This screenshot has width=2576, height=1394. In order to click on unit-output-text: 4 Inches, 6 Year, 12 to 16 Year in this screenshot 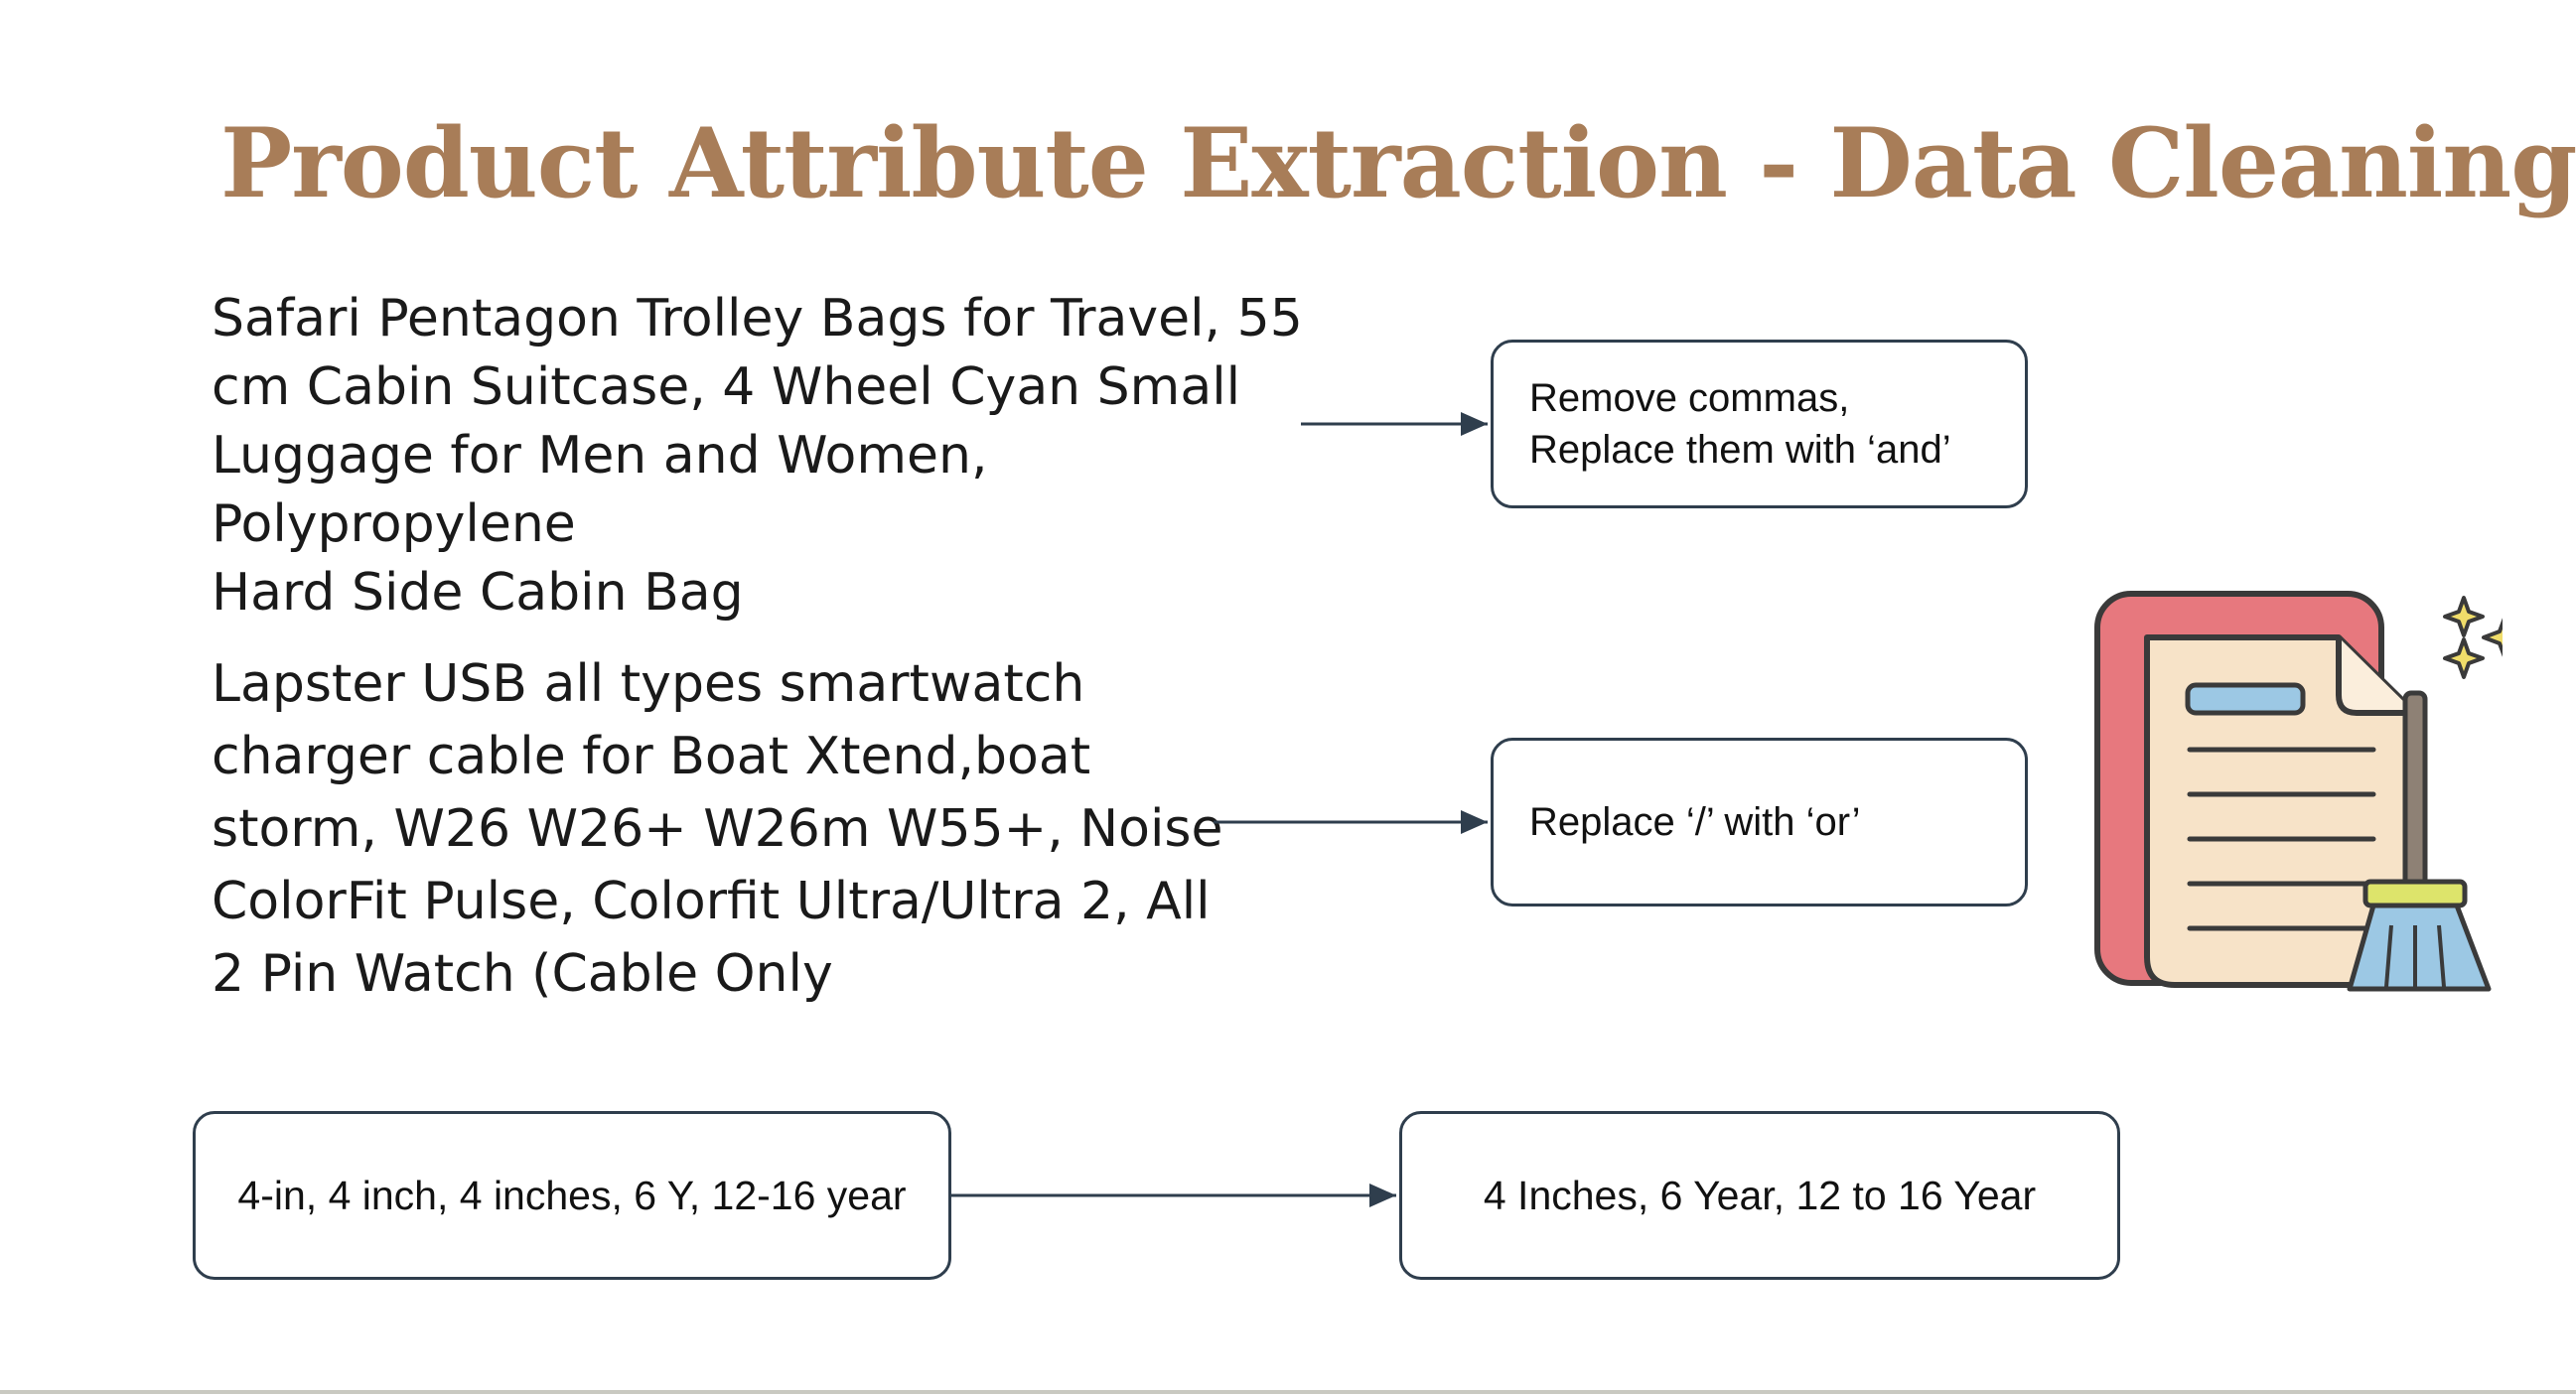, I will do `click(1760, 1195)`.